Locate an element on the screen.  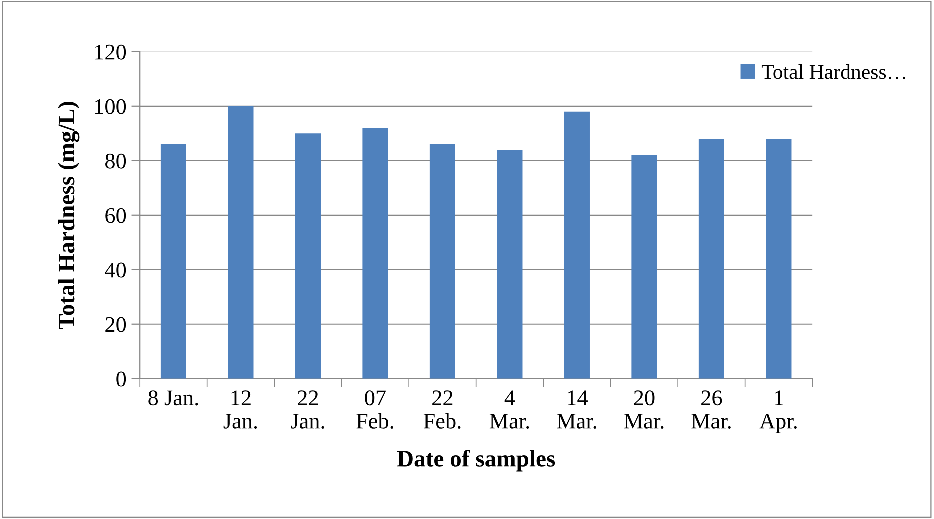
x-tick-label: 4 Mar. is located at coordinates (510, 409).